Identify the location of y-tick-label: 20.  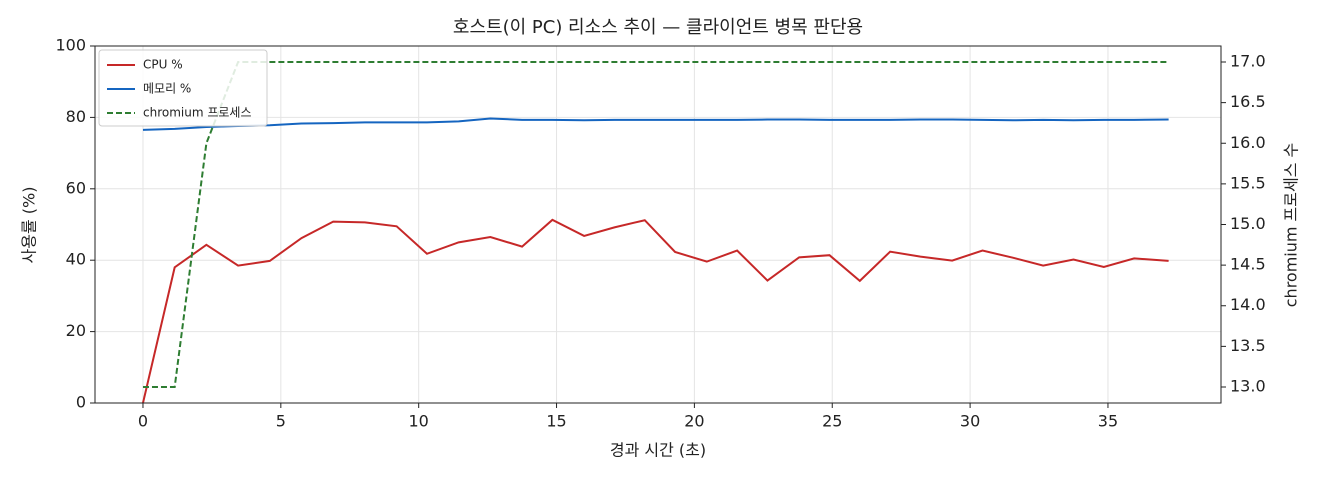
(76, 330).